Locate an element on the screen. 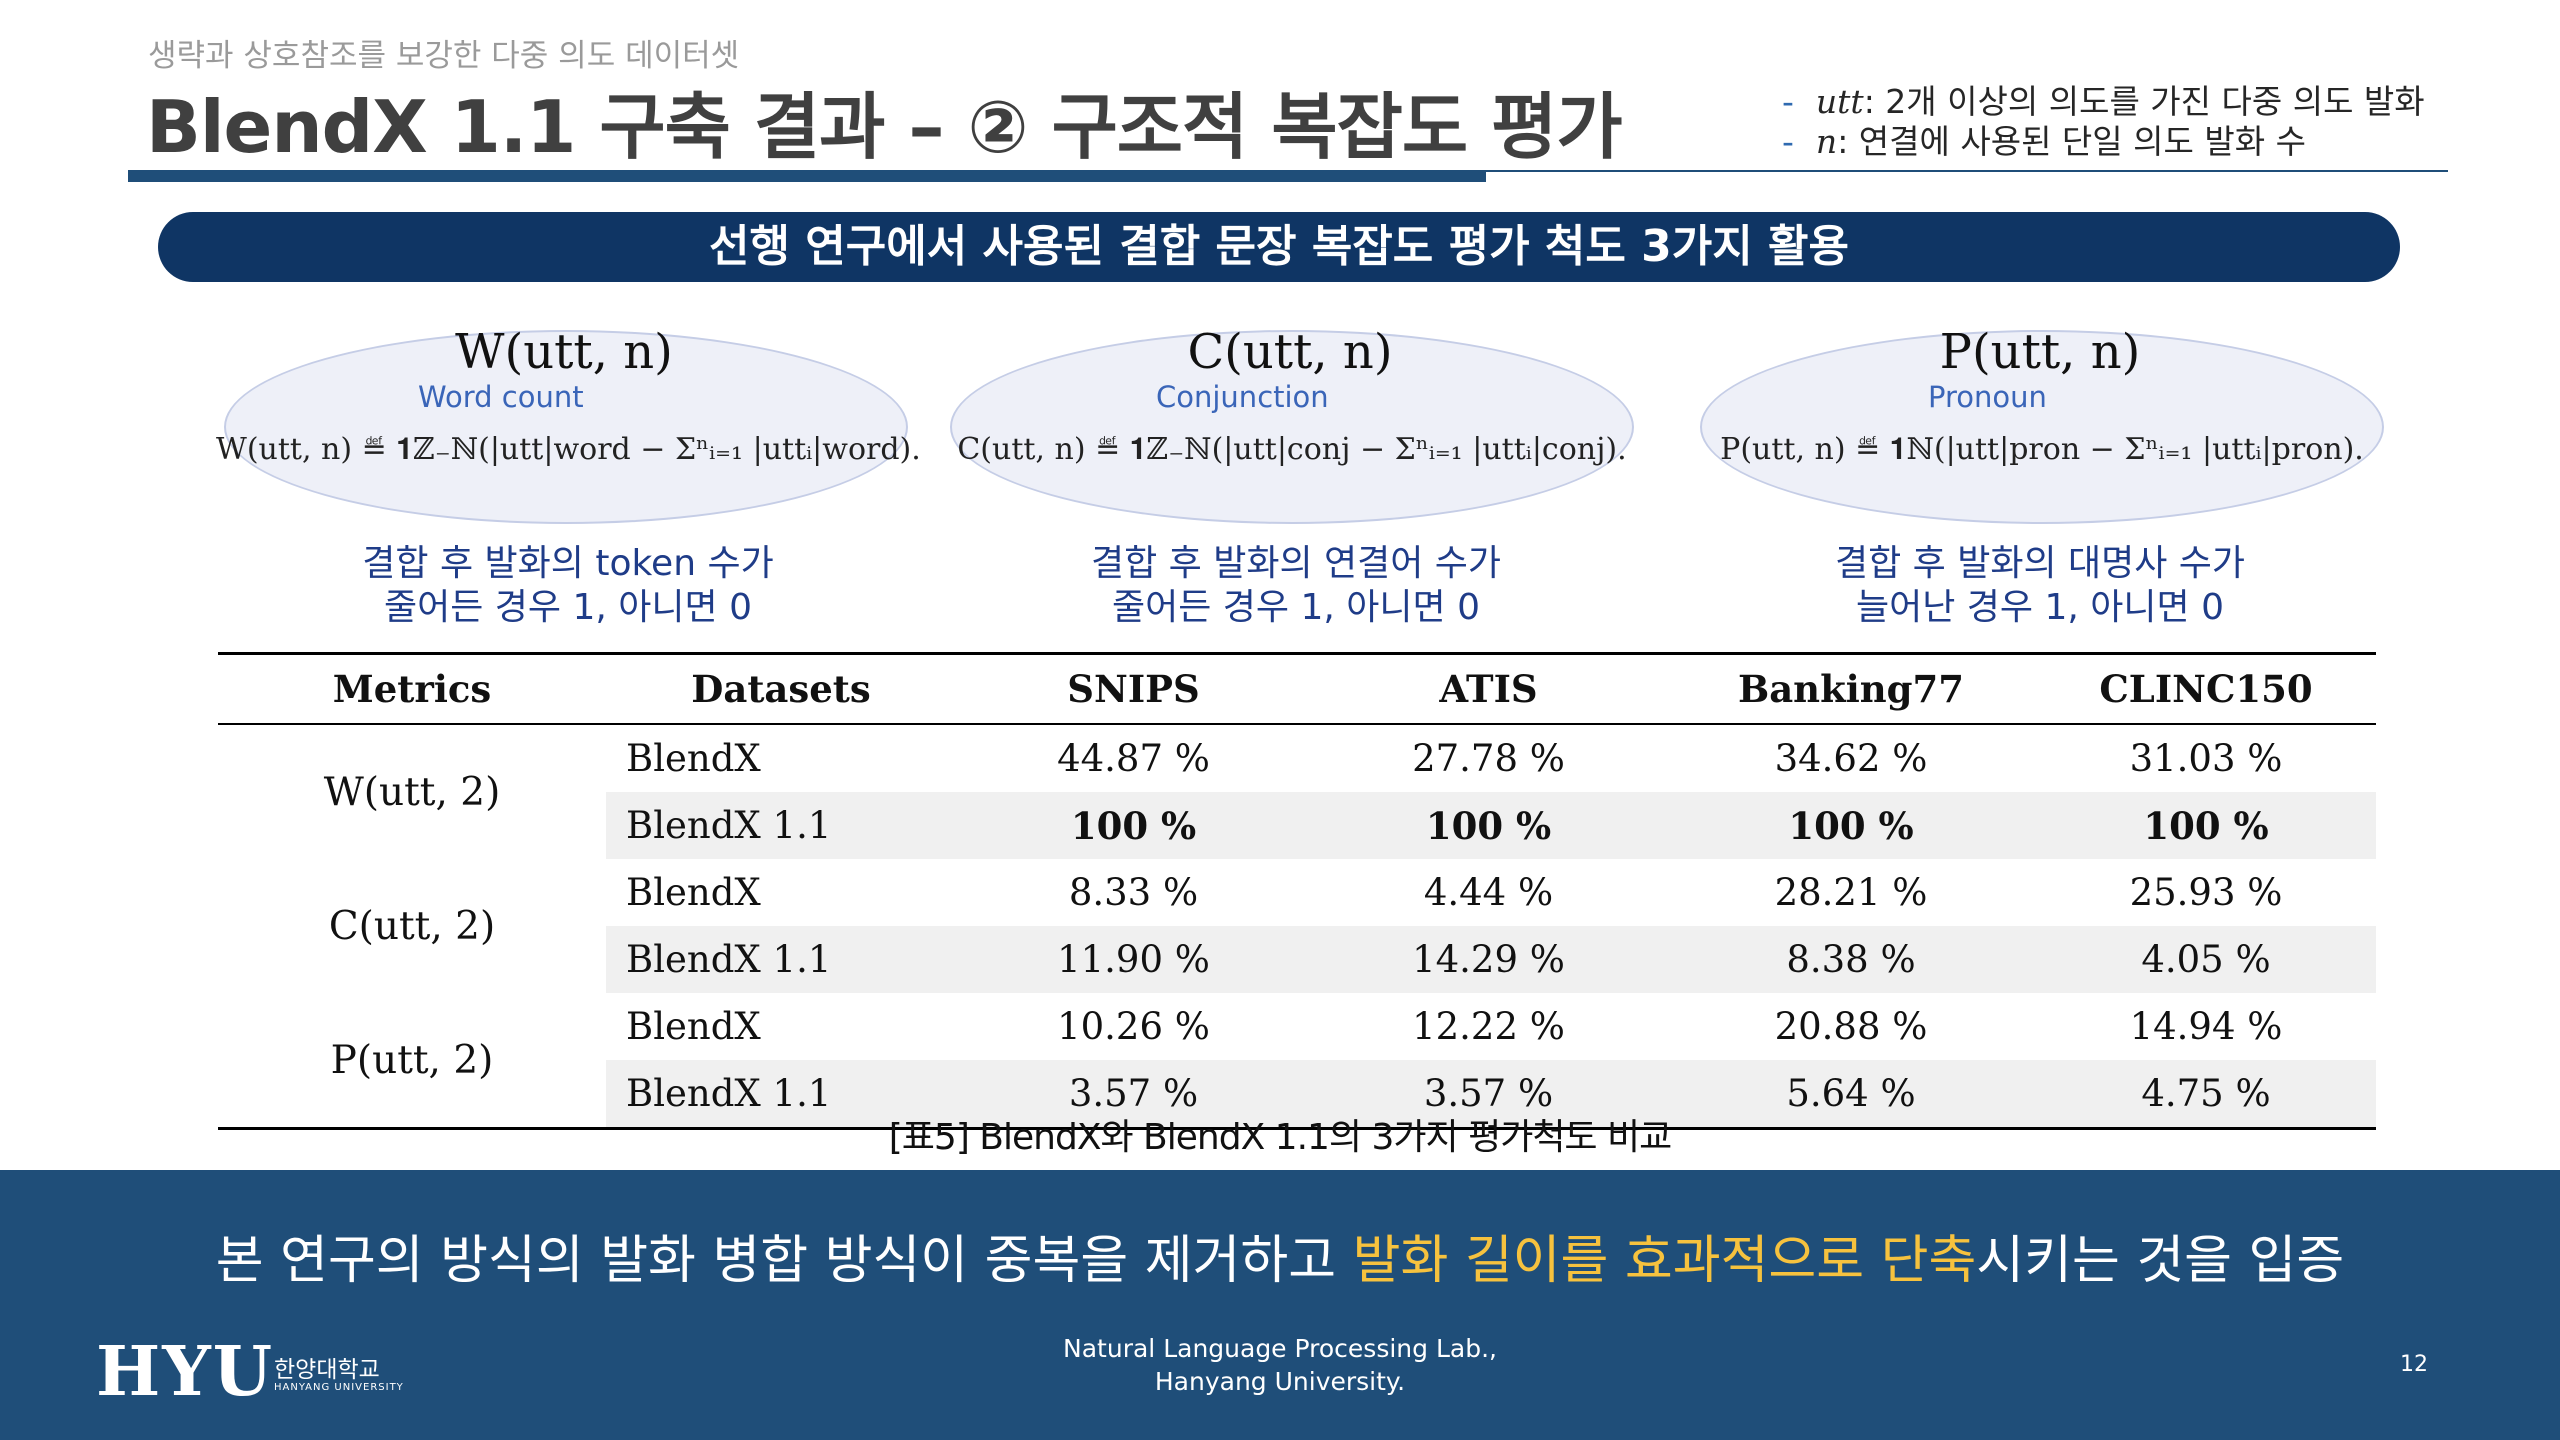 The width and height of the screenshot is (2560, 1440). table-cell: 4.05 % is located at coordinates (2206, 959).